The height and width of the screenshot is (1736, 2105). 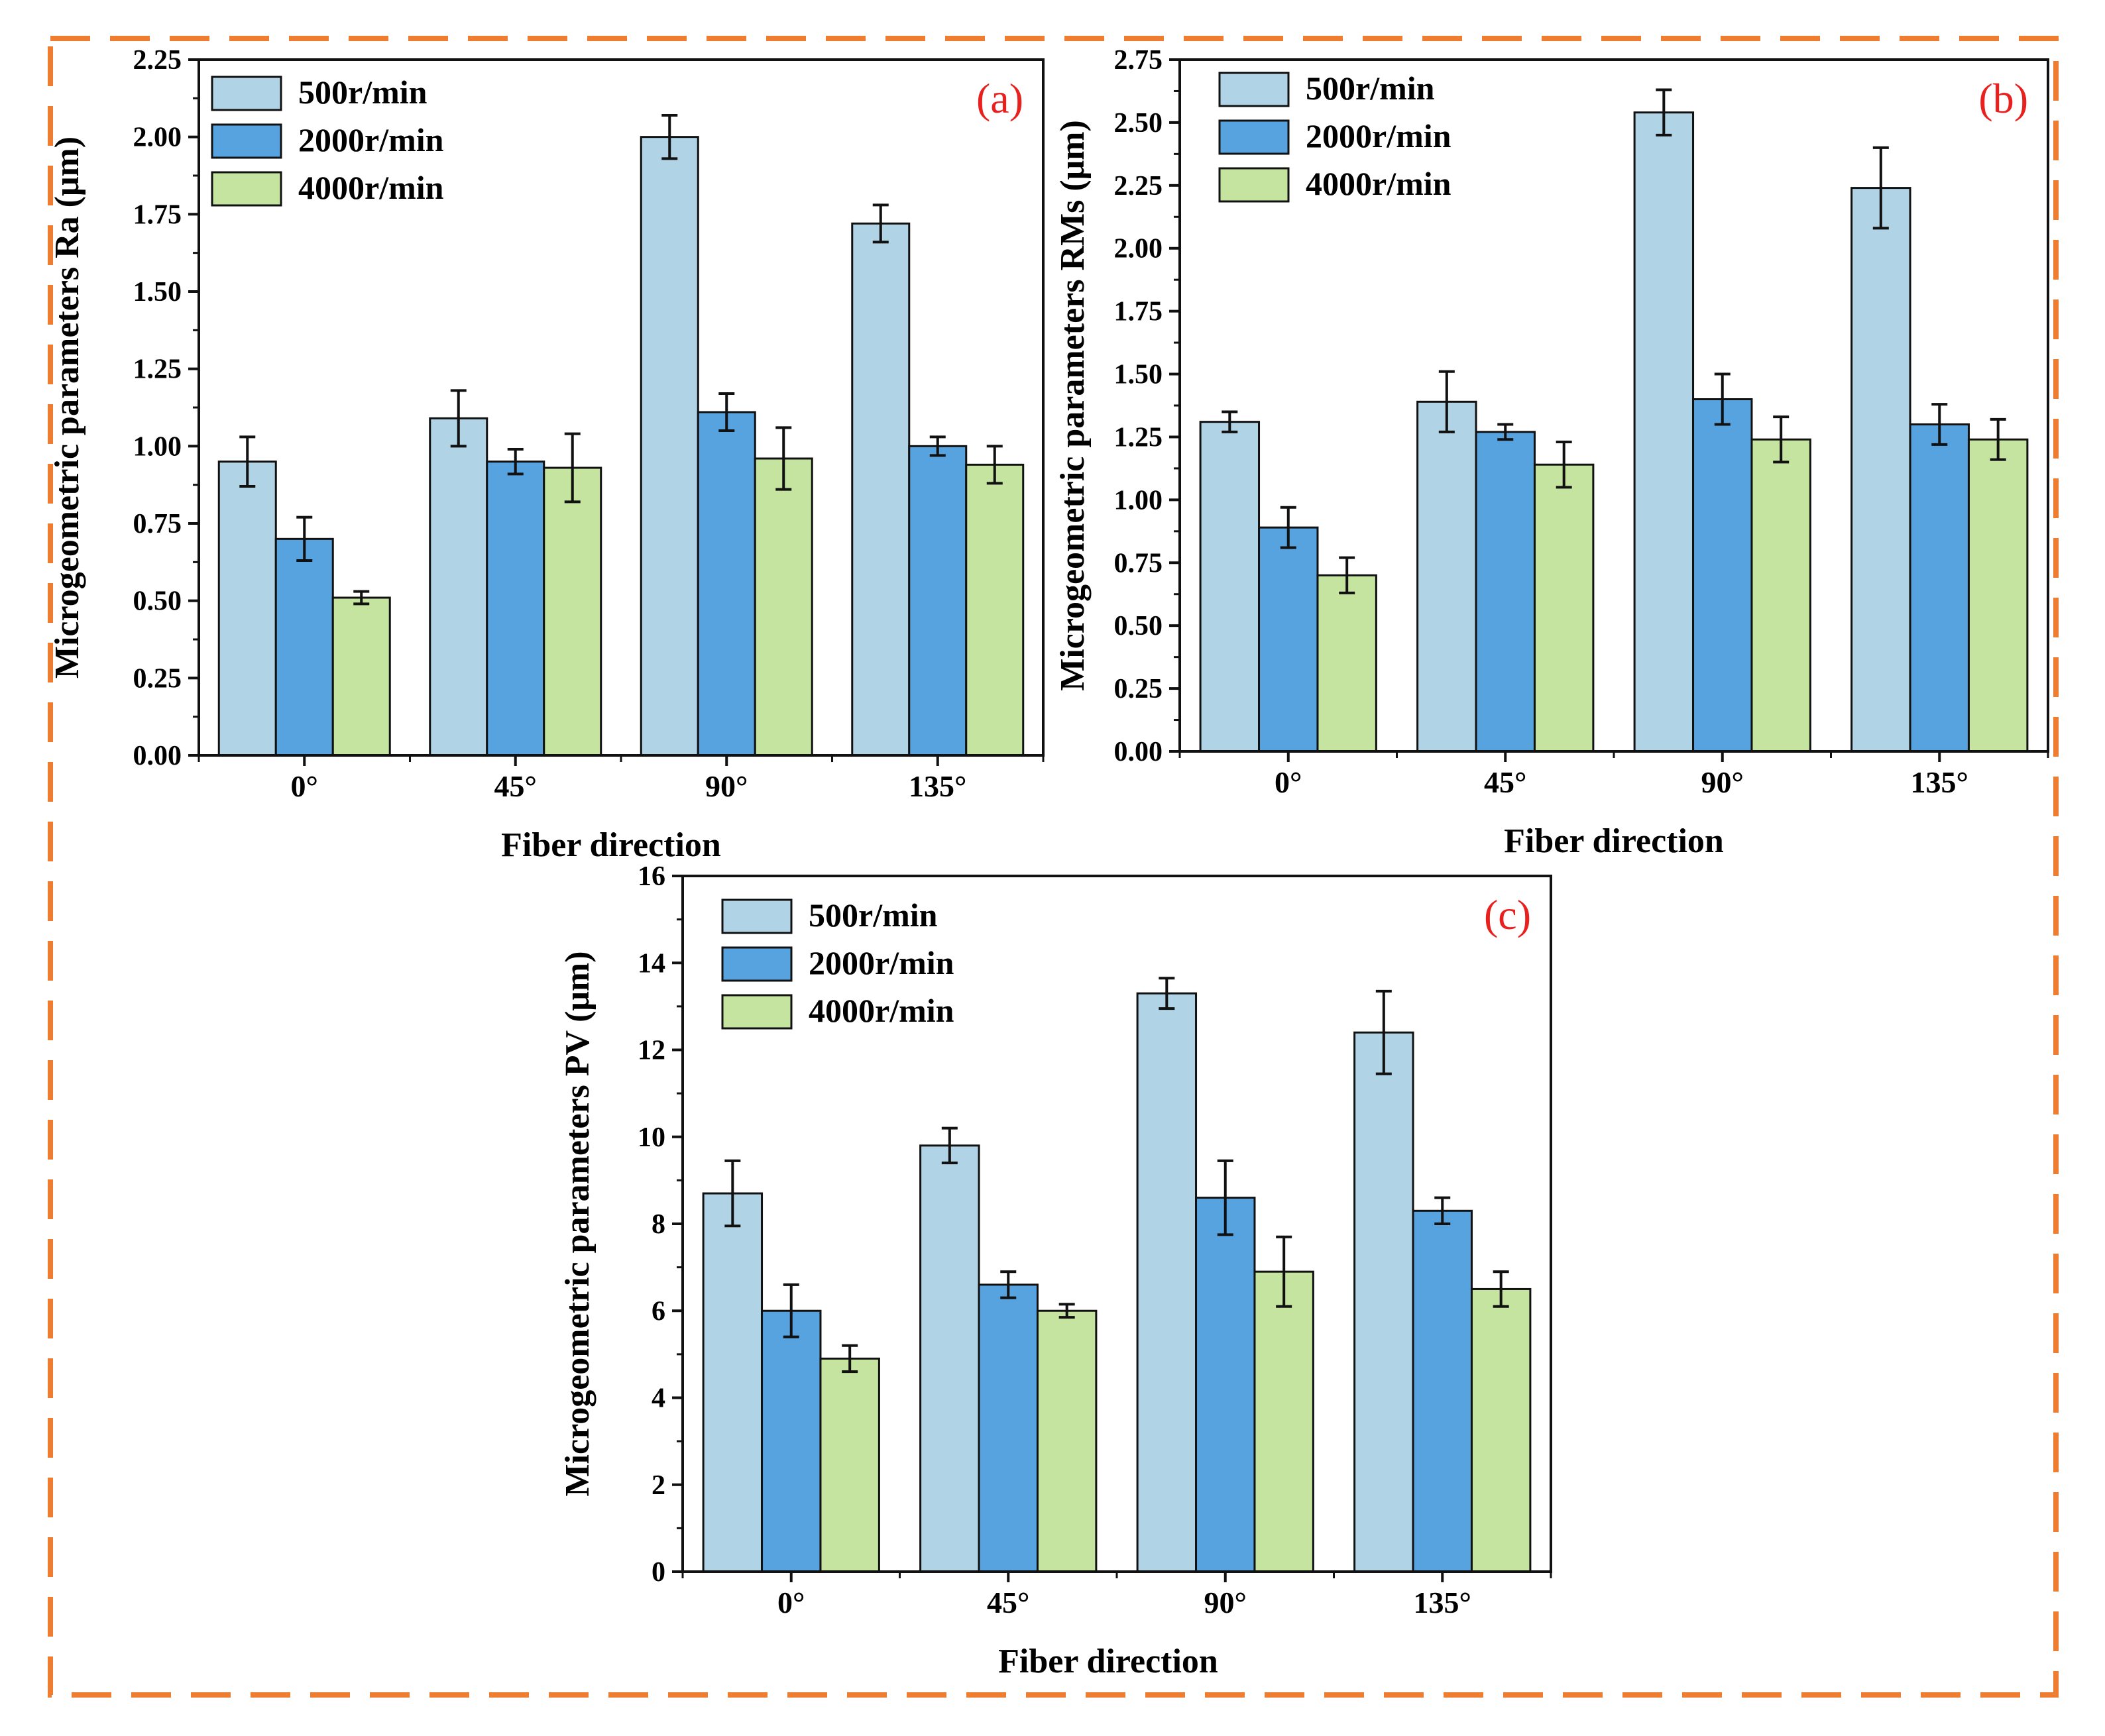 I want to click on y-tick-label: 2, so click(x=658, y=1486).